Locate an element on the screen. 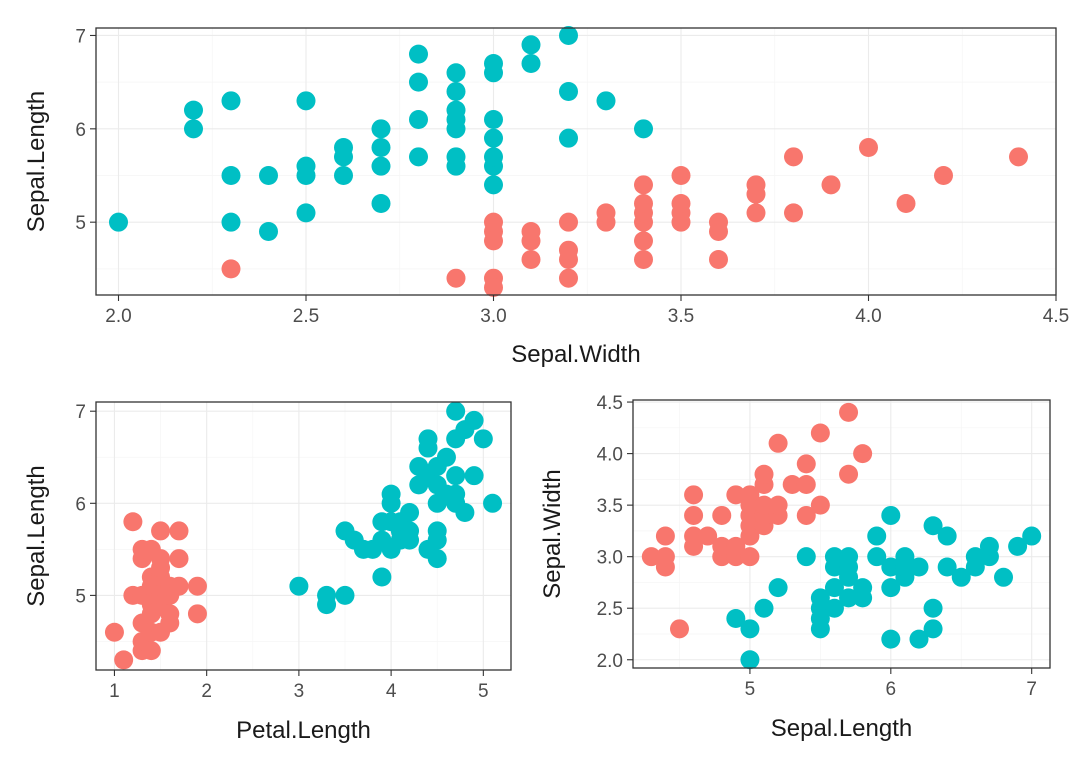 Image resolution: width=1080 pixels, height=771 pixels. x-tick-label: 7 is located at coordinates (1031, 689).